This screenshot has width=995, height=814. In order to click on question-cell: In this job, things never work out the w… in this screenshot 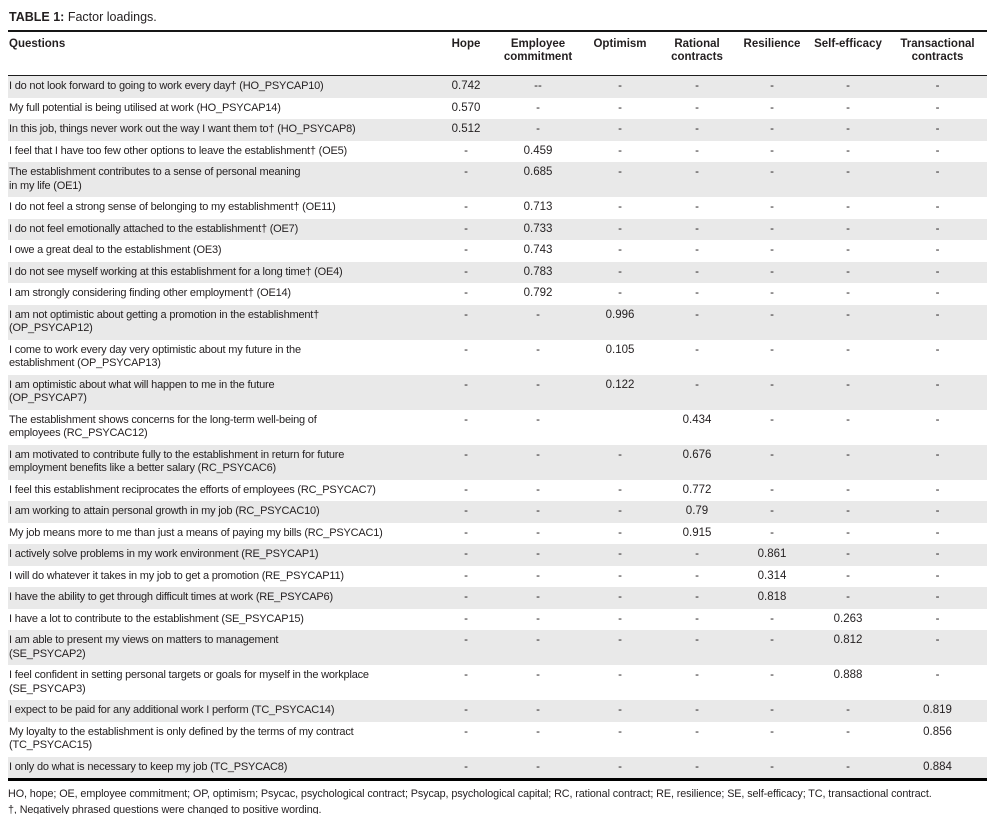, I will do `click(182, 129)`.